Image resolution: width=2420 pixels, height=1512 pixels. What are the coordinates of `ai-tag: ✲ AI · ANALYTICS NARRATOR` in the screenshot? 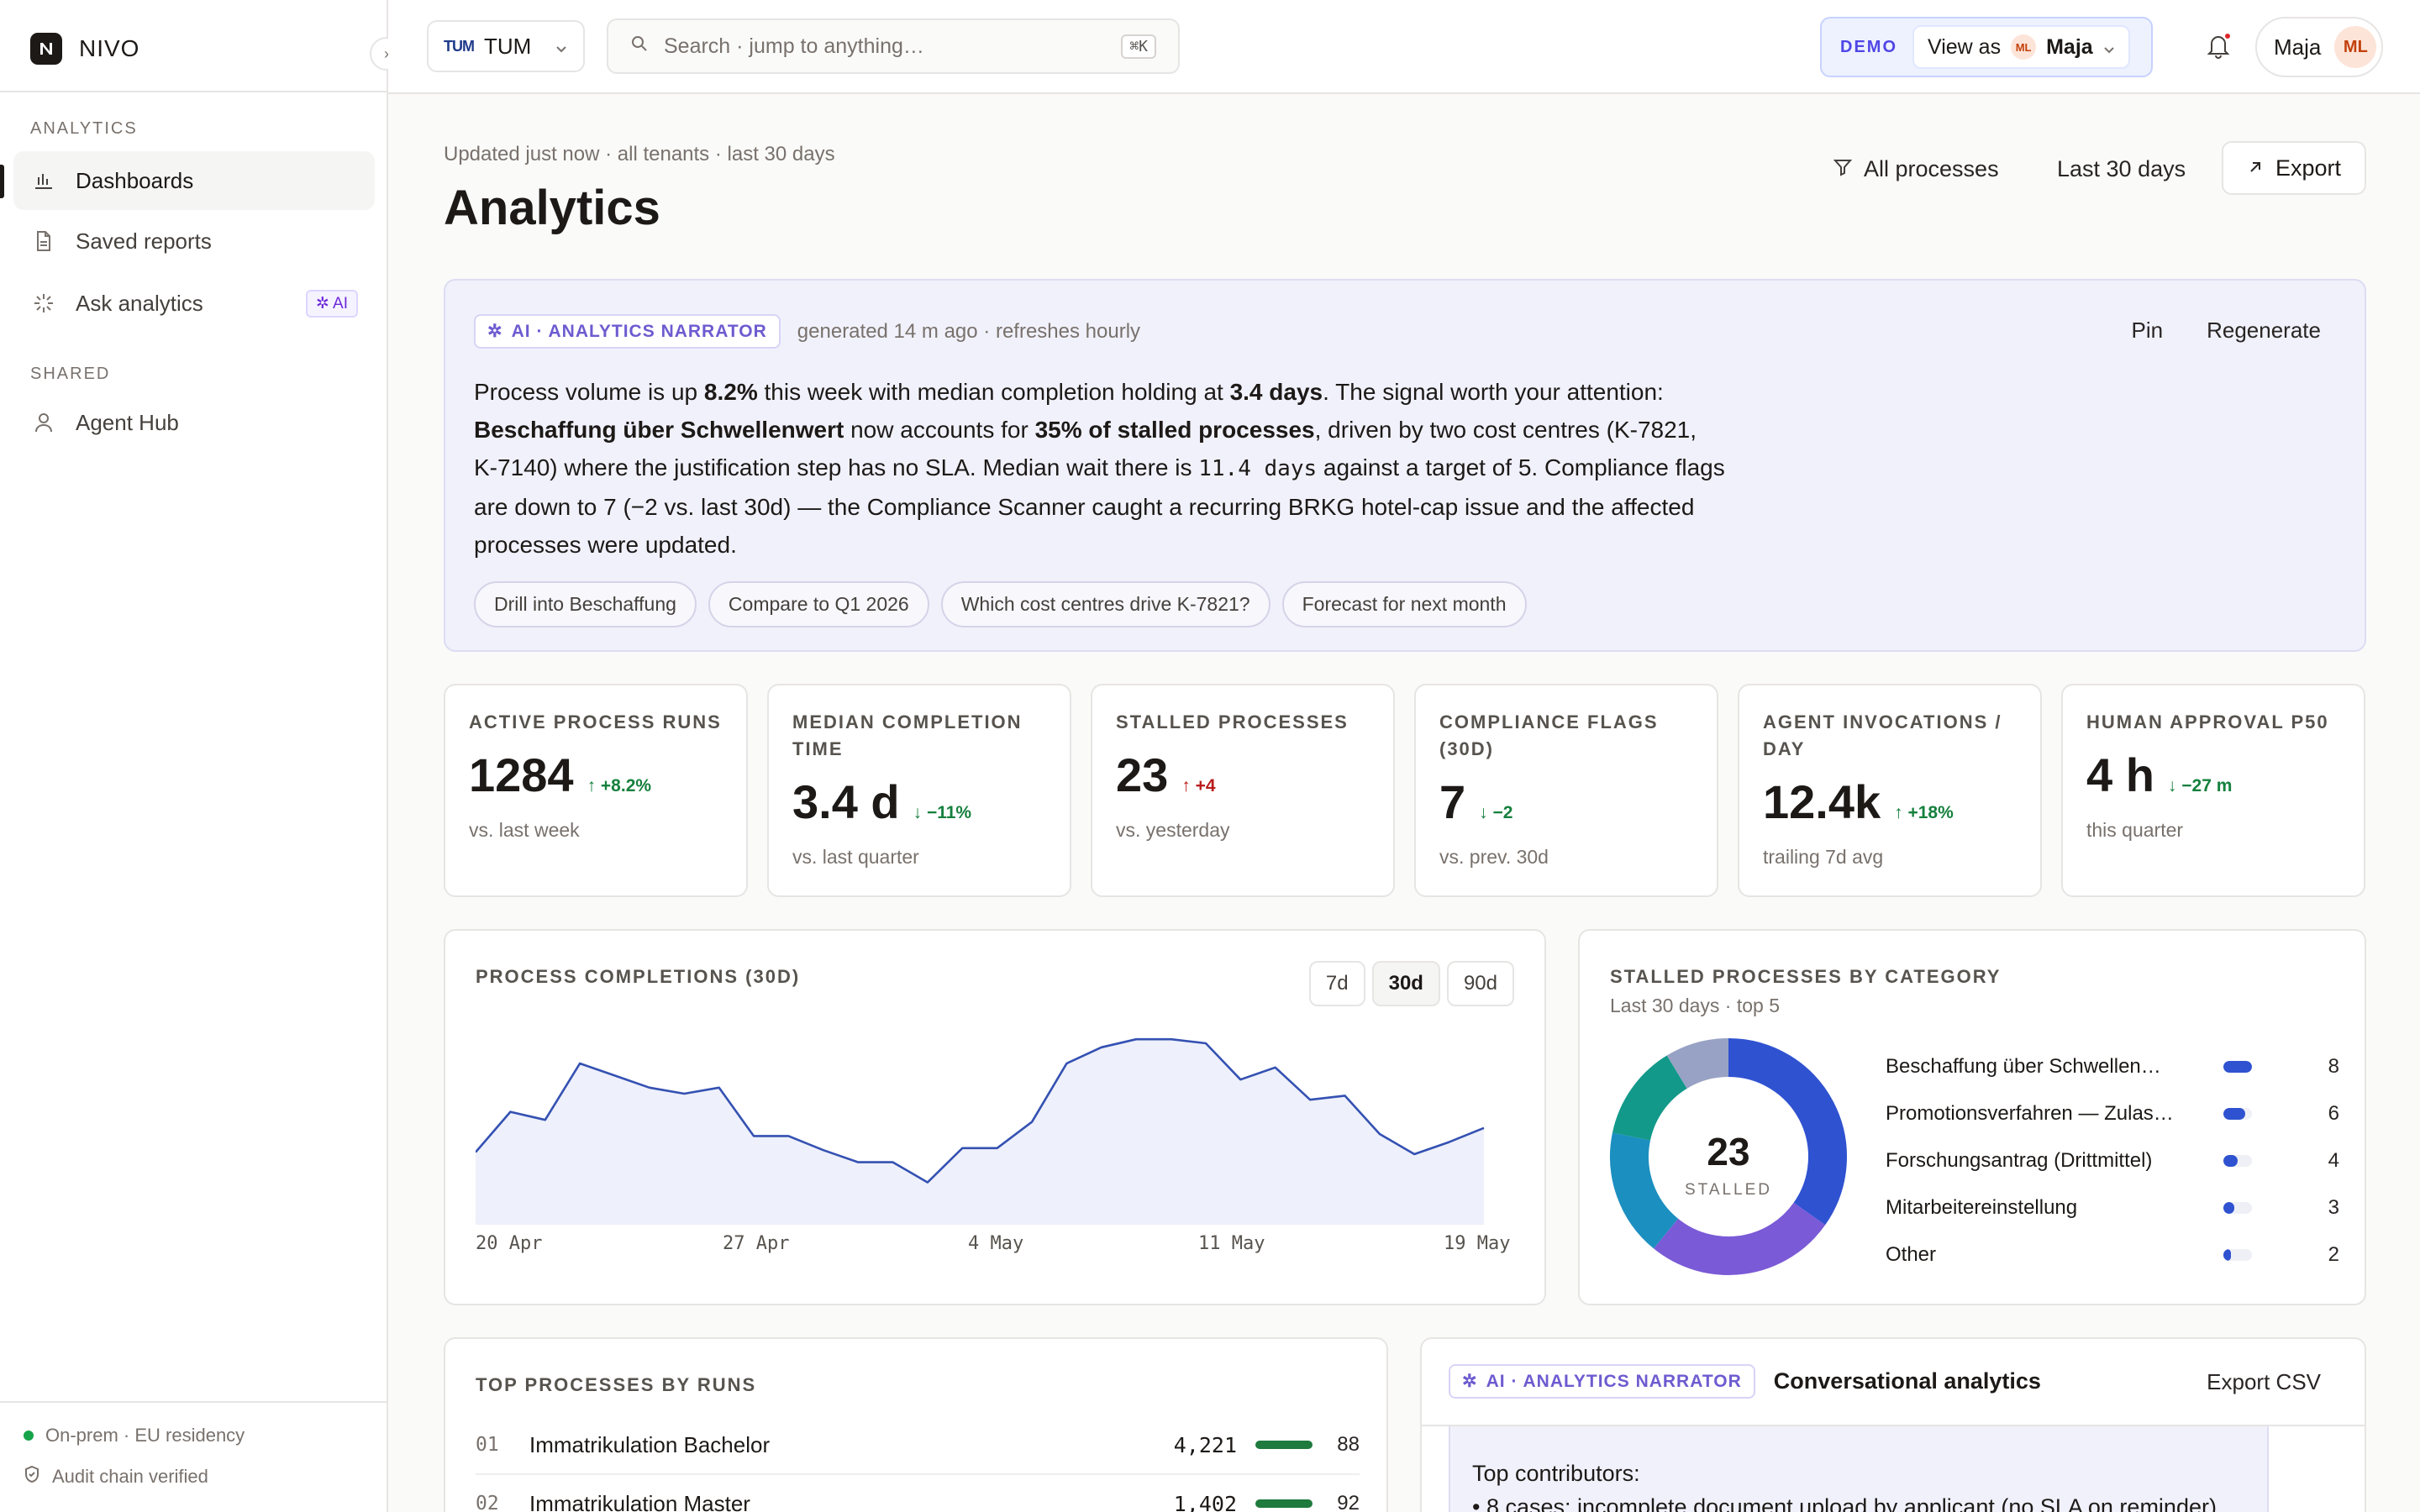 It's located at (1602, 1381).